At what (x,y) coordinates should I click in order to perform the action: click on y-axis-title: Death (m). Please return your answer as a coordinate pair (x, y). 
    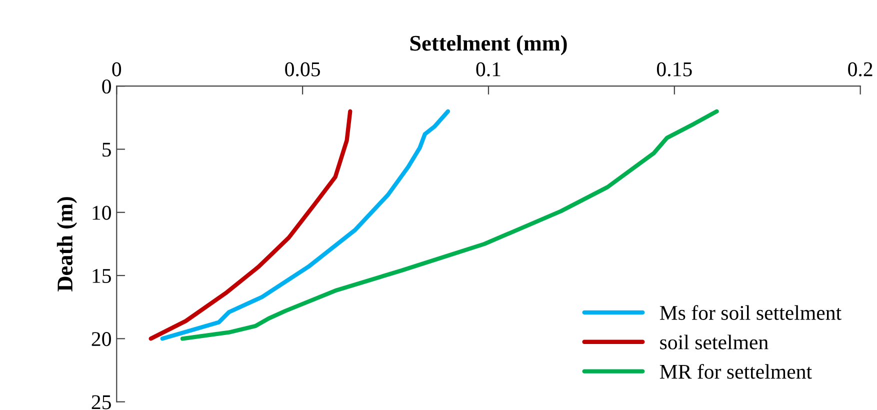
    Looking at the image, I should click on (67, 244).